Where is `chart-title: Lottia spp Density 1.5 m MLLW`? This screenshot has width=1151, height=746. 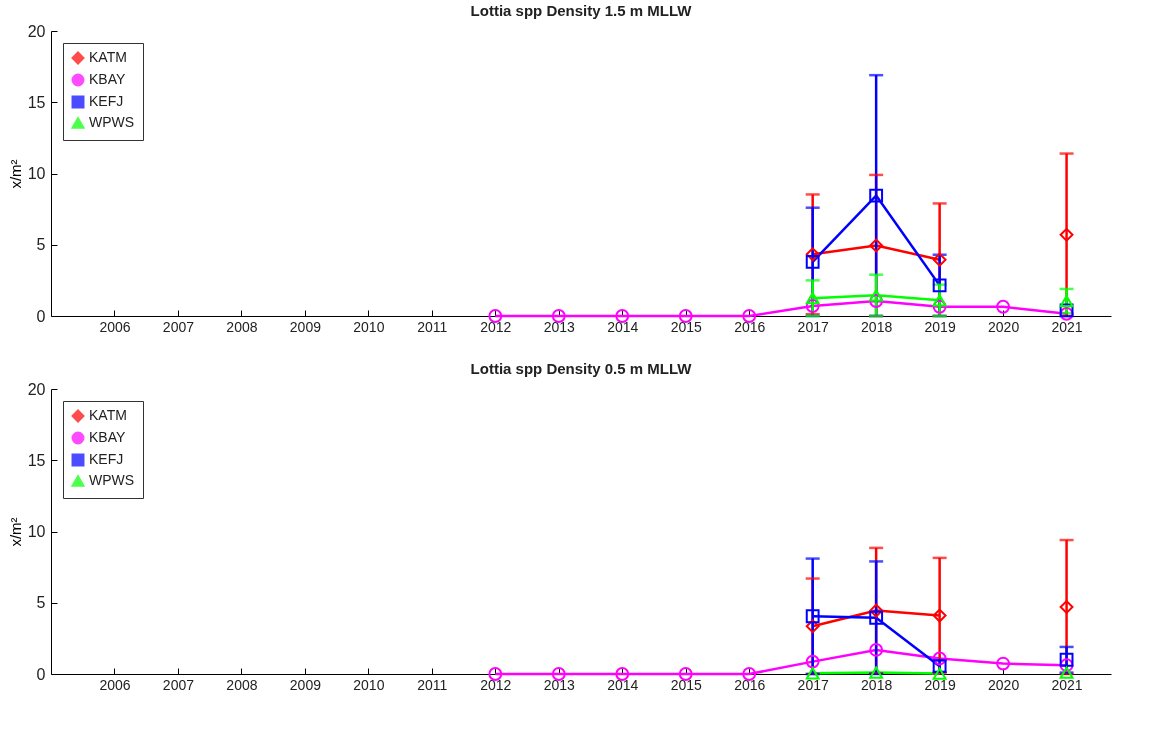 chart-title: Lottia spp Density 1.5 m MLLW is located at coordinates (581, 10).